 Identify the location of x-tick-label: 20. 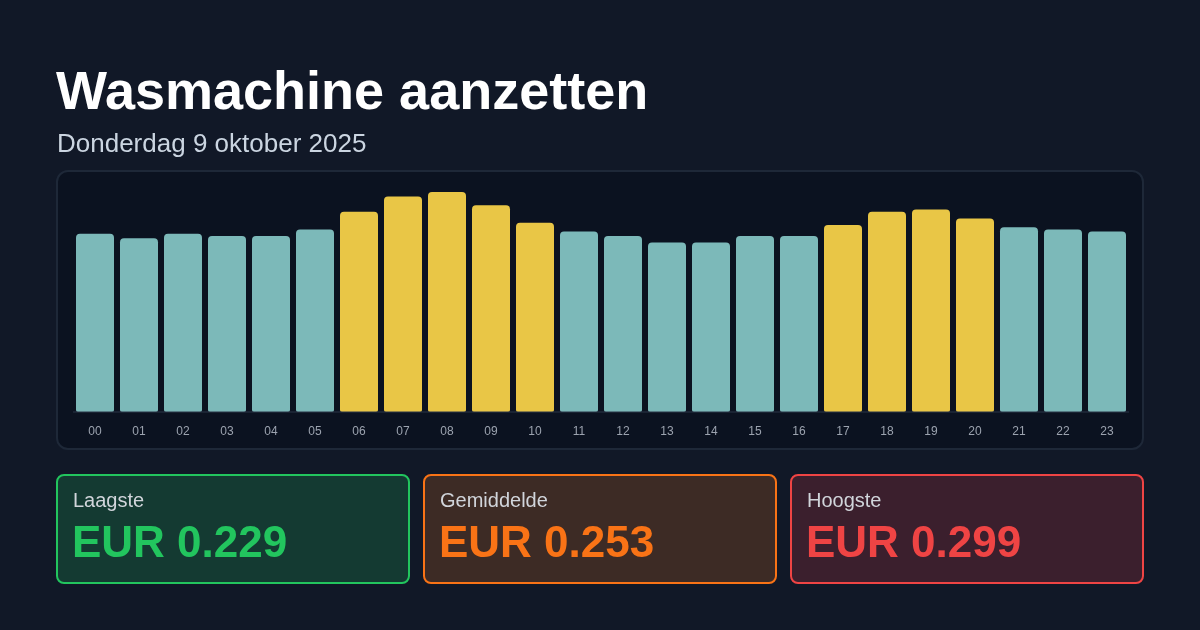
(975, 430).